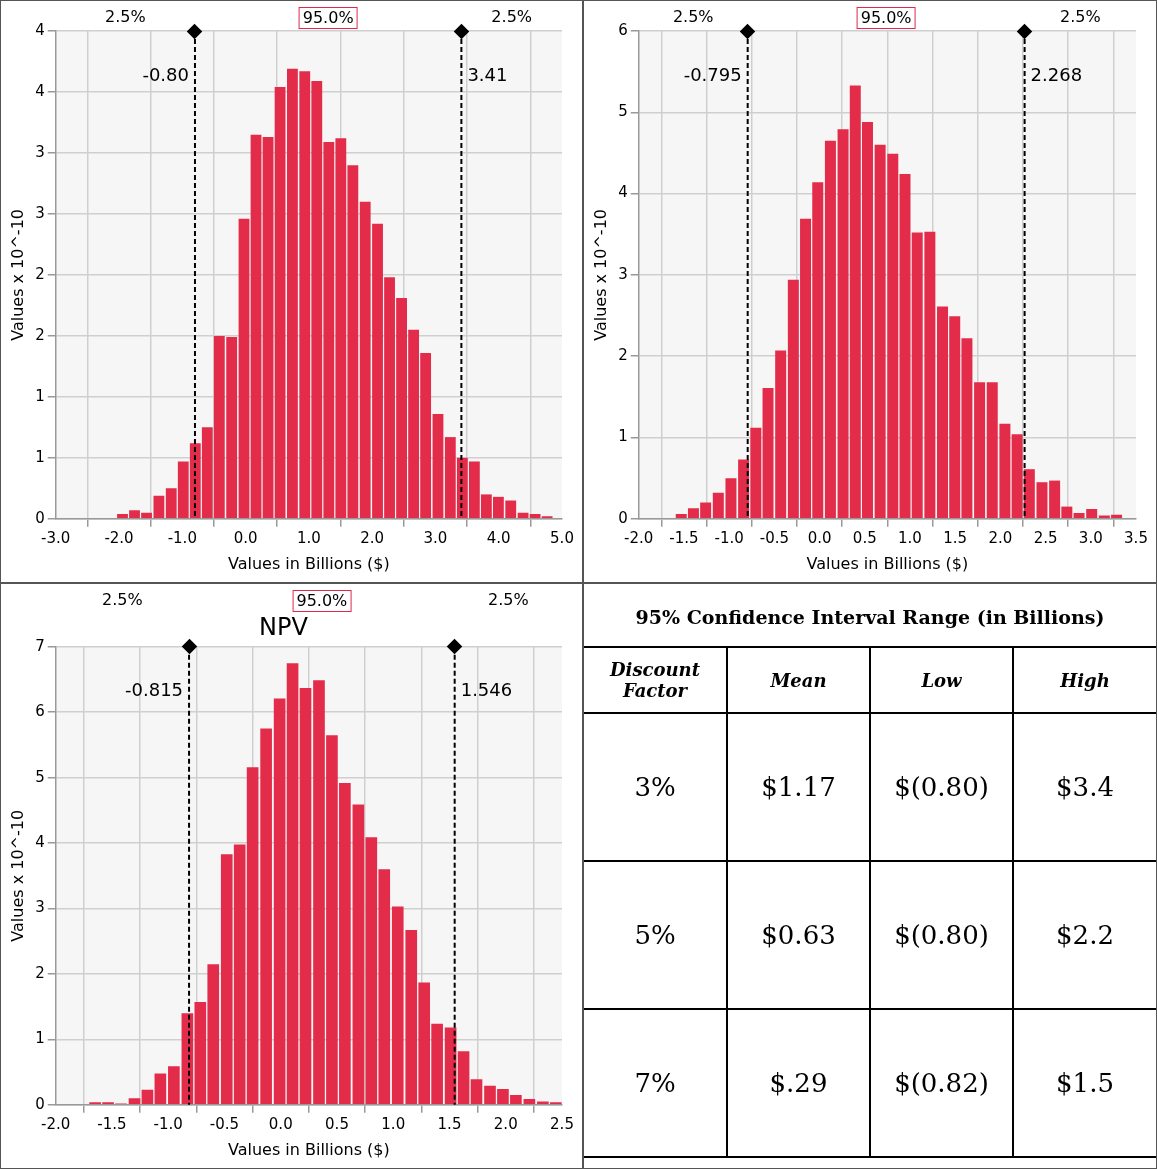  I want to click on text: 95% Confidence Interval Range (in Billions), so click(870, 617).